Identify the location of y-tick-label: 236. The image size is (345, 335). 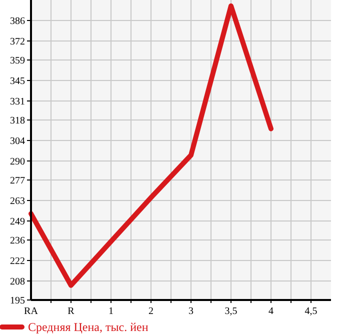
(17, 241).